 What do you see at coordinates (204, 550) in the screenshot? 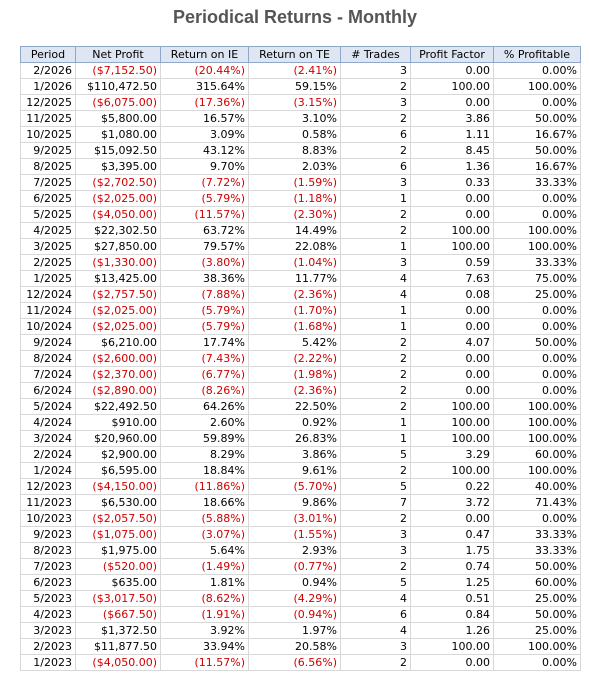
I see `table-cell: 5.64%` at bounding box center [204, 550].